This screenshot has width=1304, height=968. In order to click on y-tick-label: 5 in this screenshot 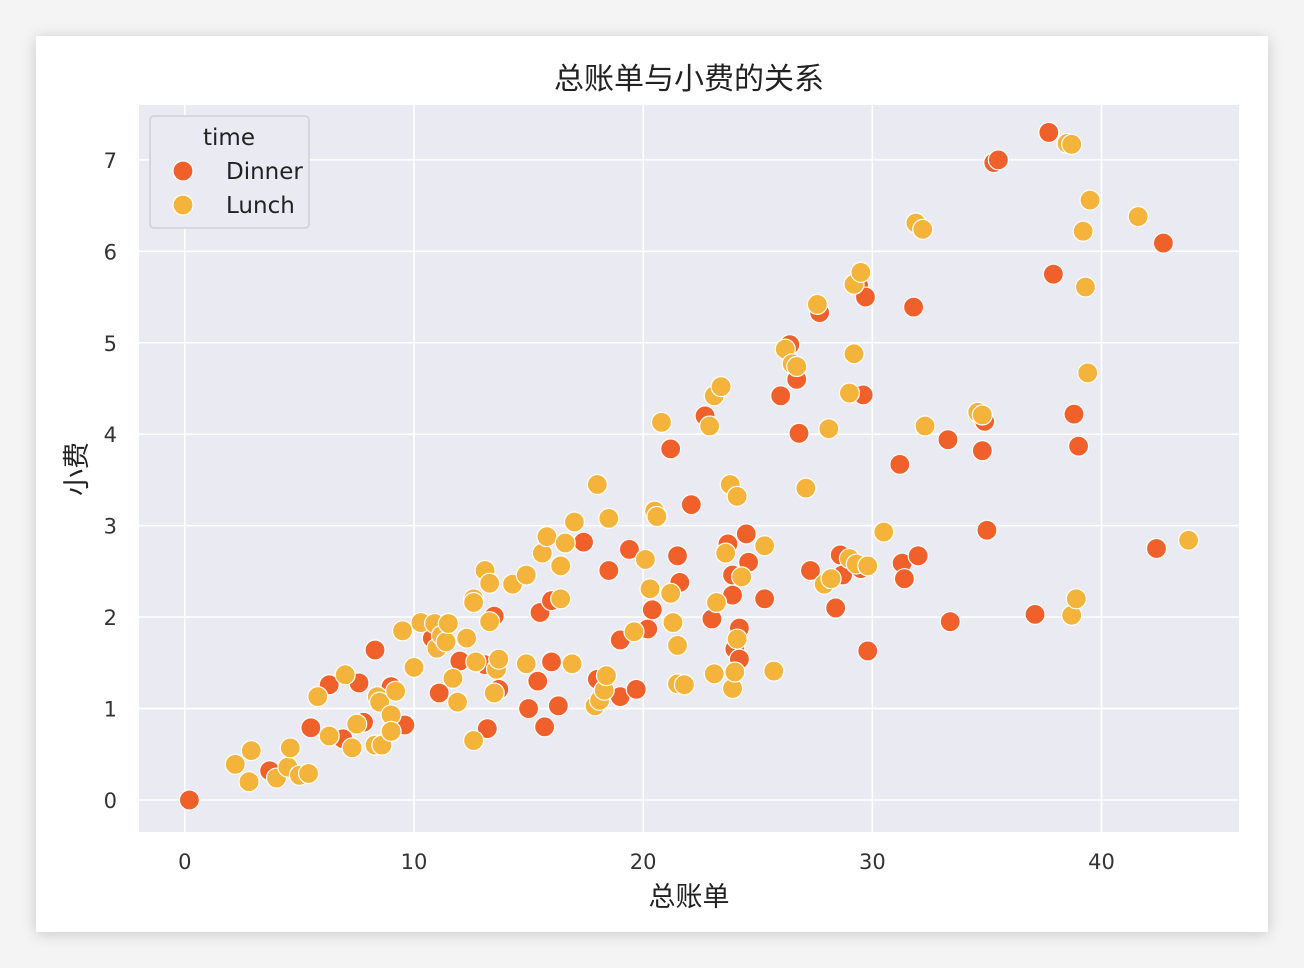, I will do `click(110, 344)`.